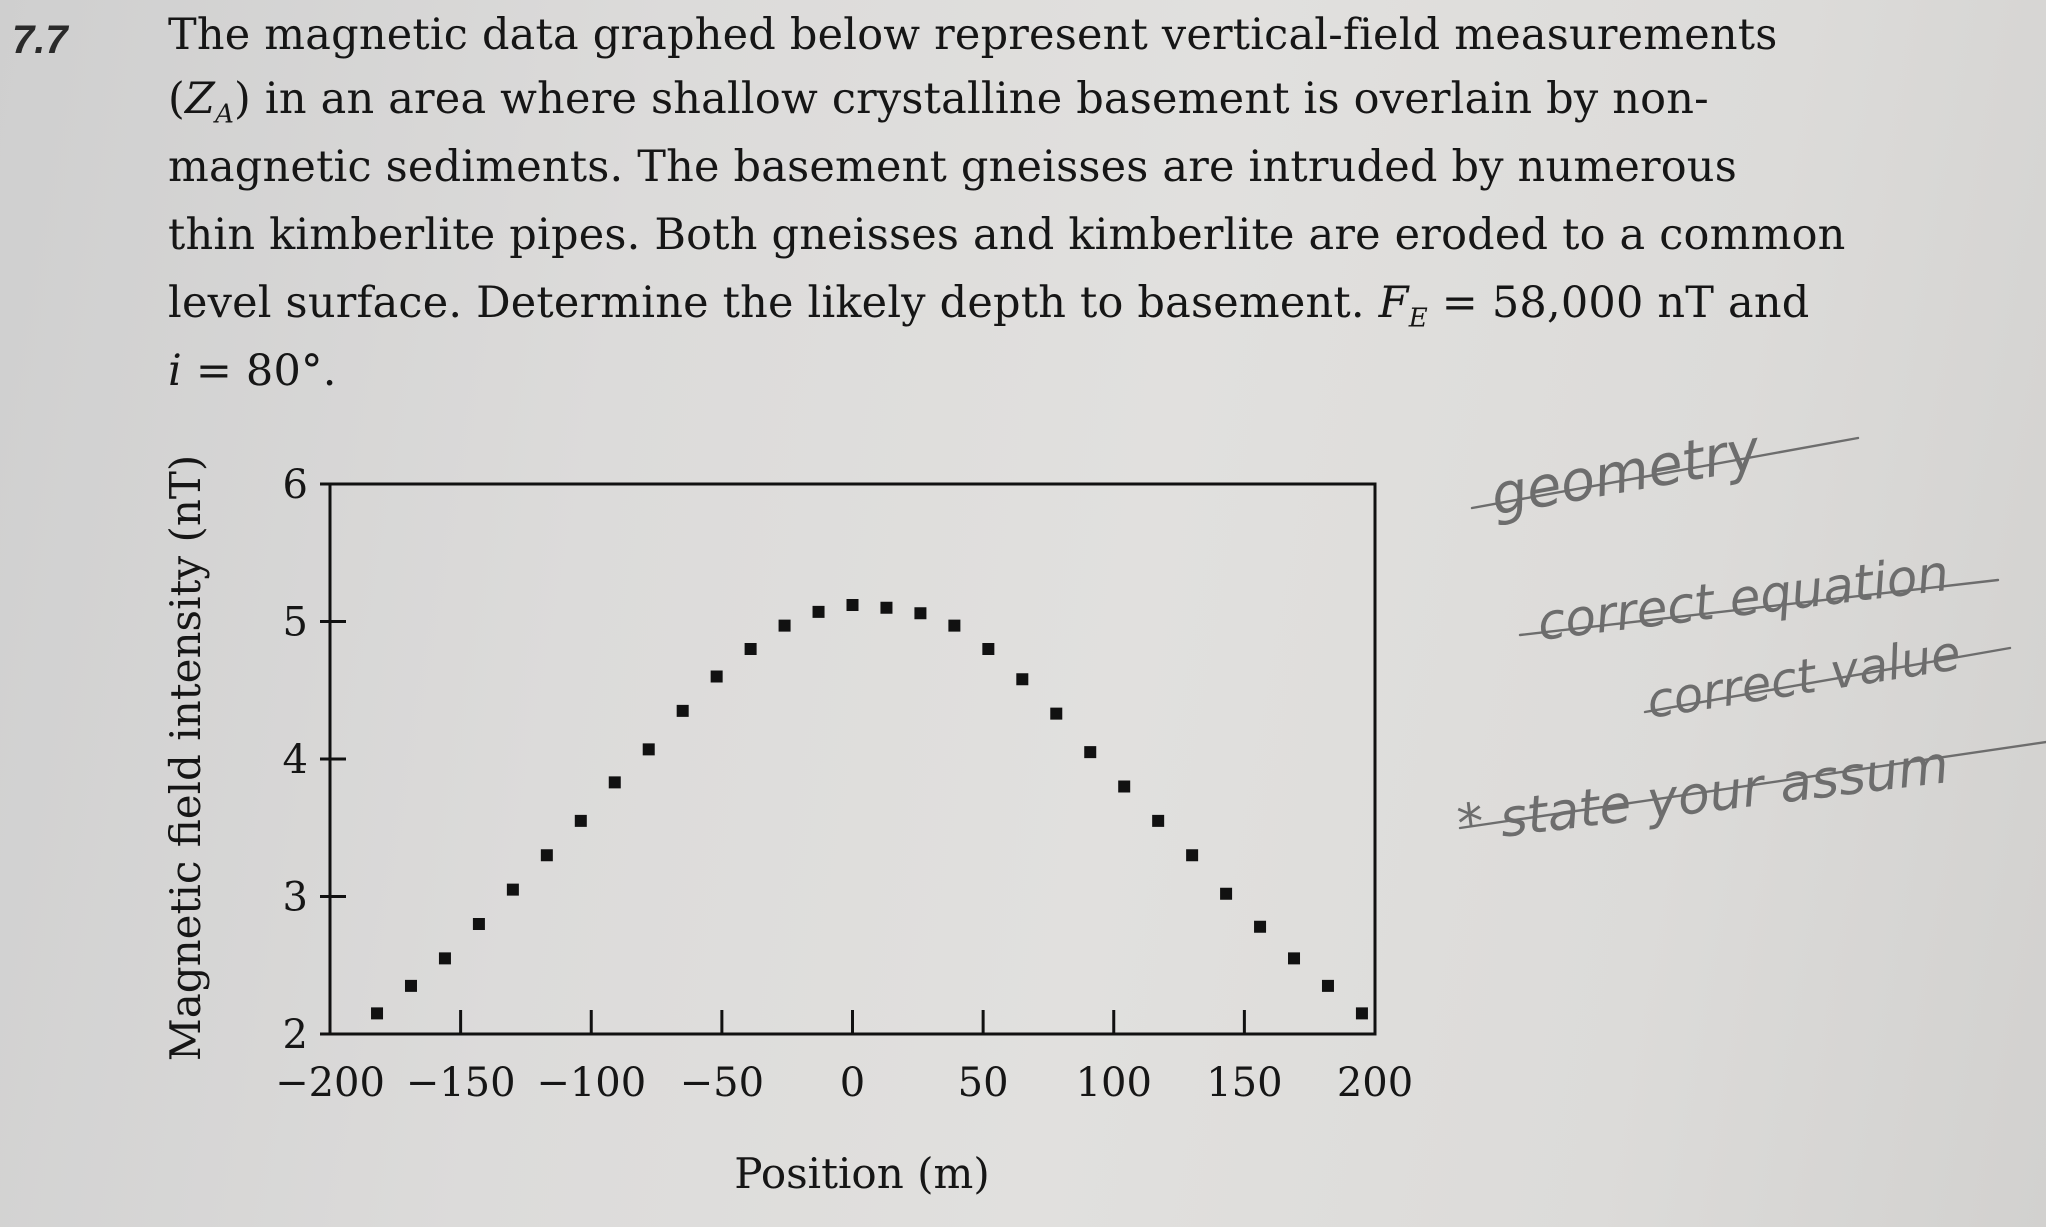 The height and width of the screenshot is (1227, 2046). What do you see at coordinates (295, 1035) in the screenshot?
I see `y-tick-label: 2` at bounding box center [295, 1035].